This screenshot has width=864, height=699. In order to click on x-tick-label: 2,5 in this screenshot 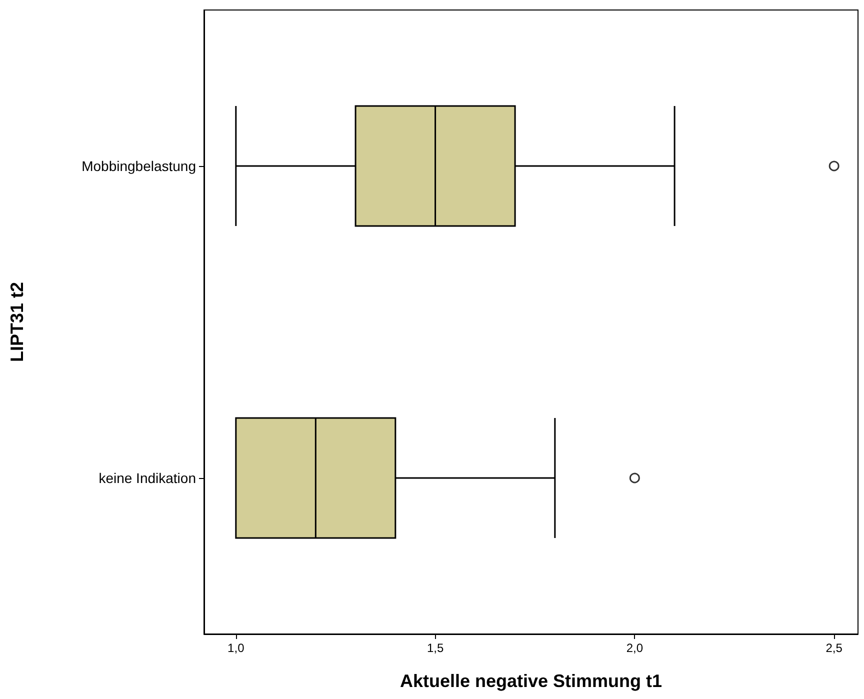, I will do `click(834, 648)`.